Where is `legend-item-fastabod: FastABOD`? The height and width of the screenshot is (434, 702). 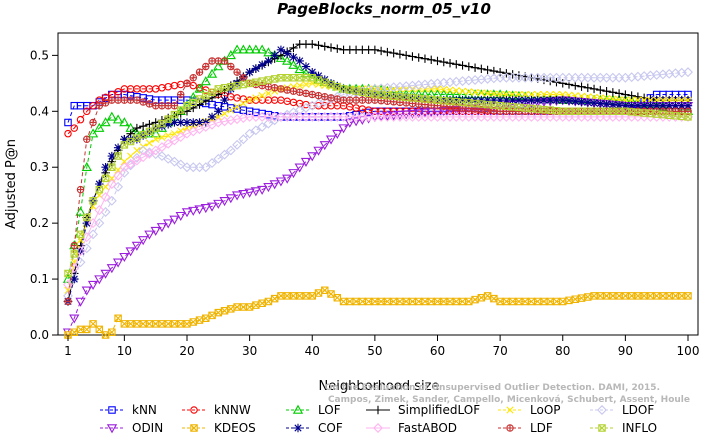
legend-item-fastabod: FastABOD is located at coordinates (411, 427).